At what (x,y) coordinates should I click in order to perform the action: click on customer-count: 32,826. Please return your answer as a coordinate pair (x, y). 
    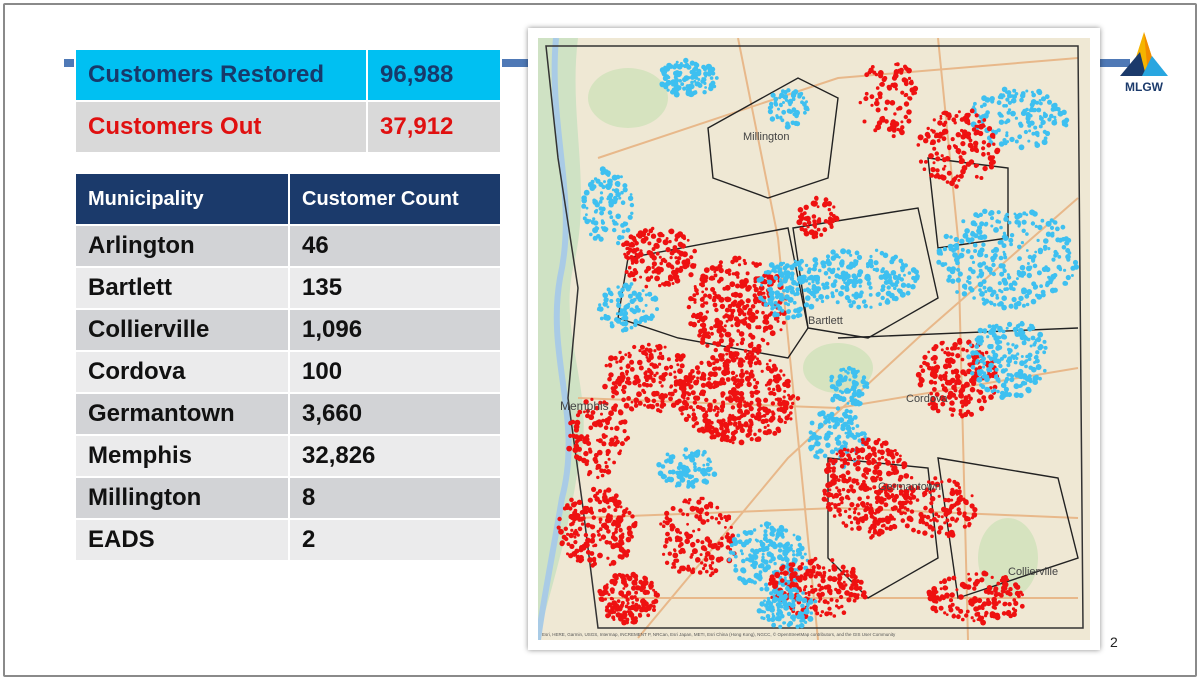
    Looking at the image, I should click on (395, 456).